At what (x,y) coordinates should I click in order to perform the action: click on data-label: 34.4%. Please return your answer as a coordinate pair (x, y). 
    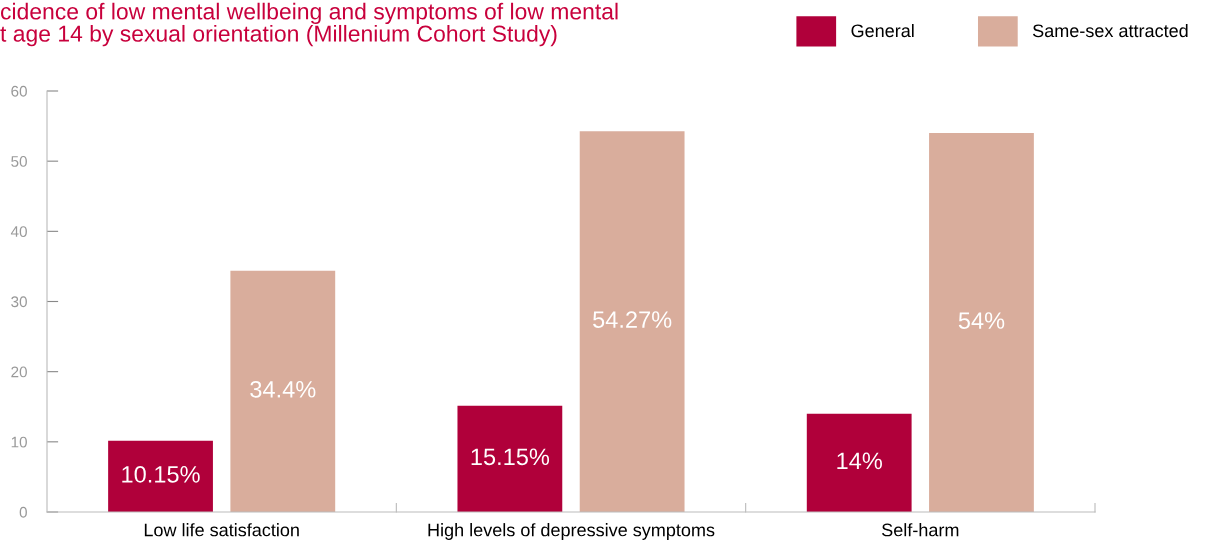
    Looking at the image, I should click on (283, 389).